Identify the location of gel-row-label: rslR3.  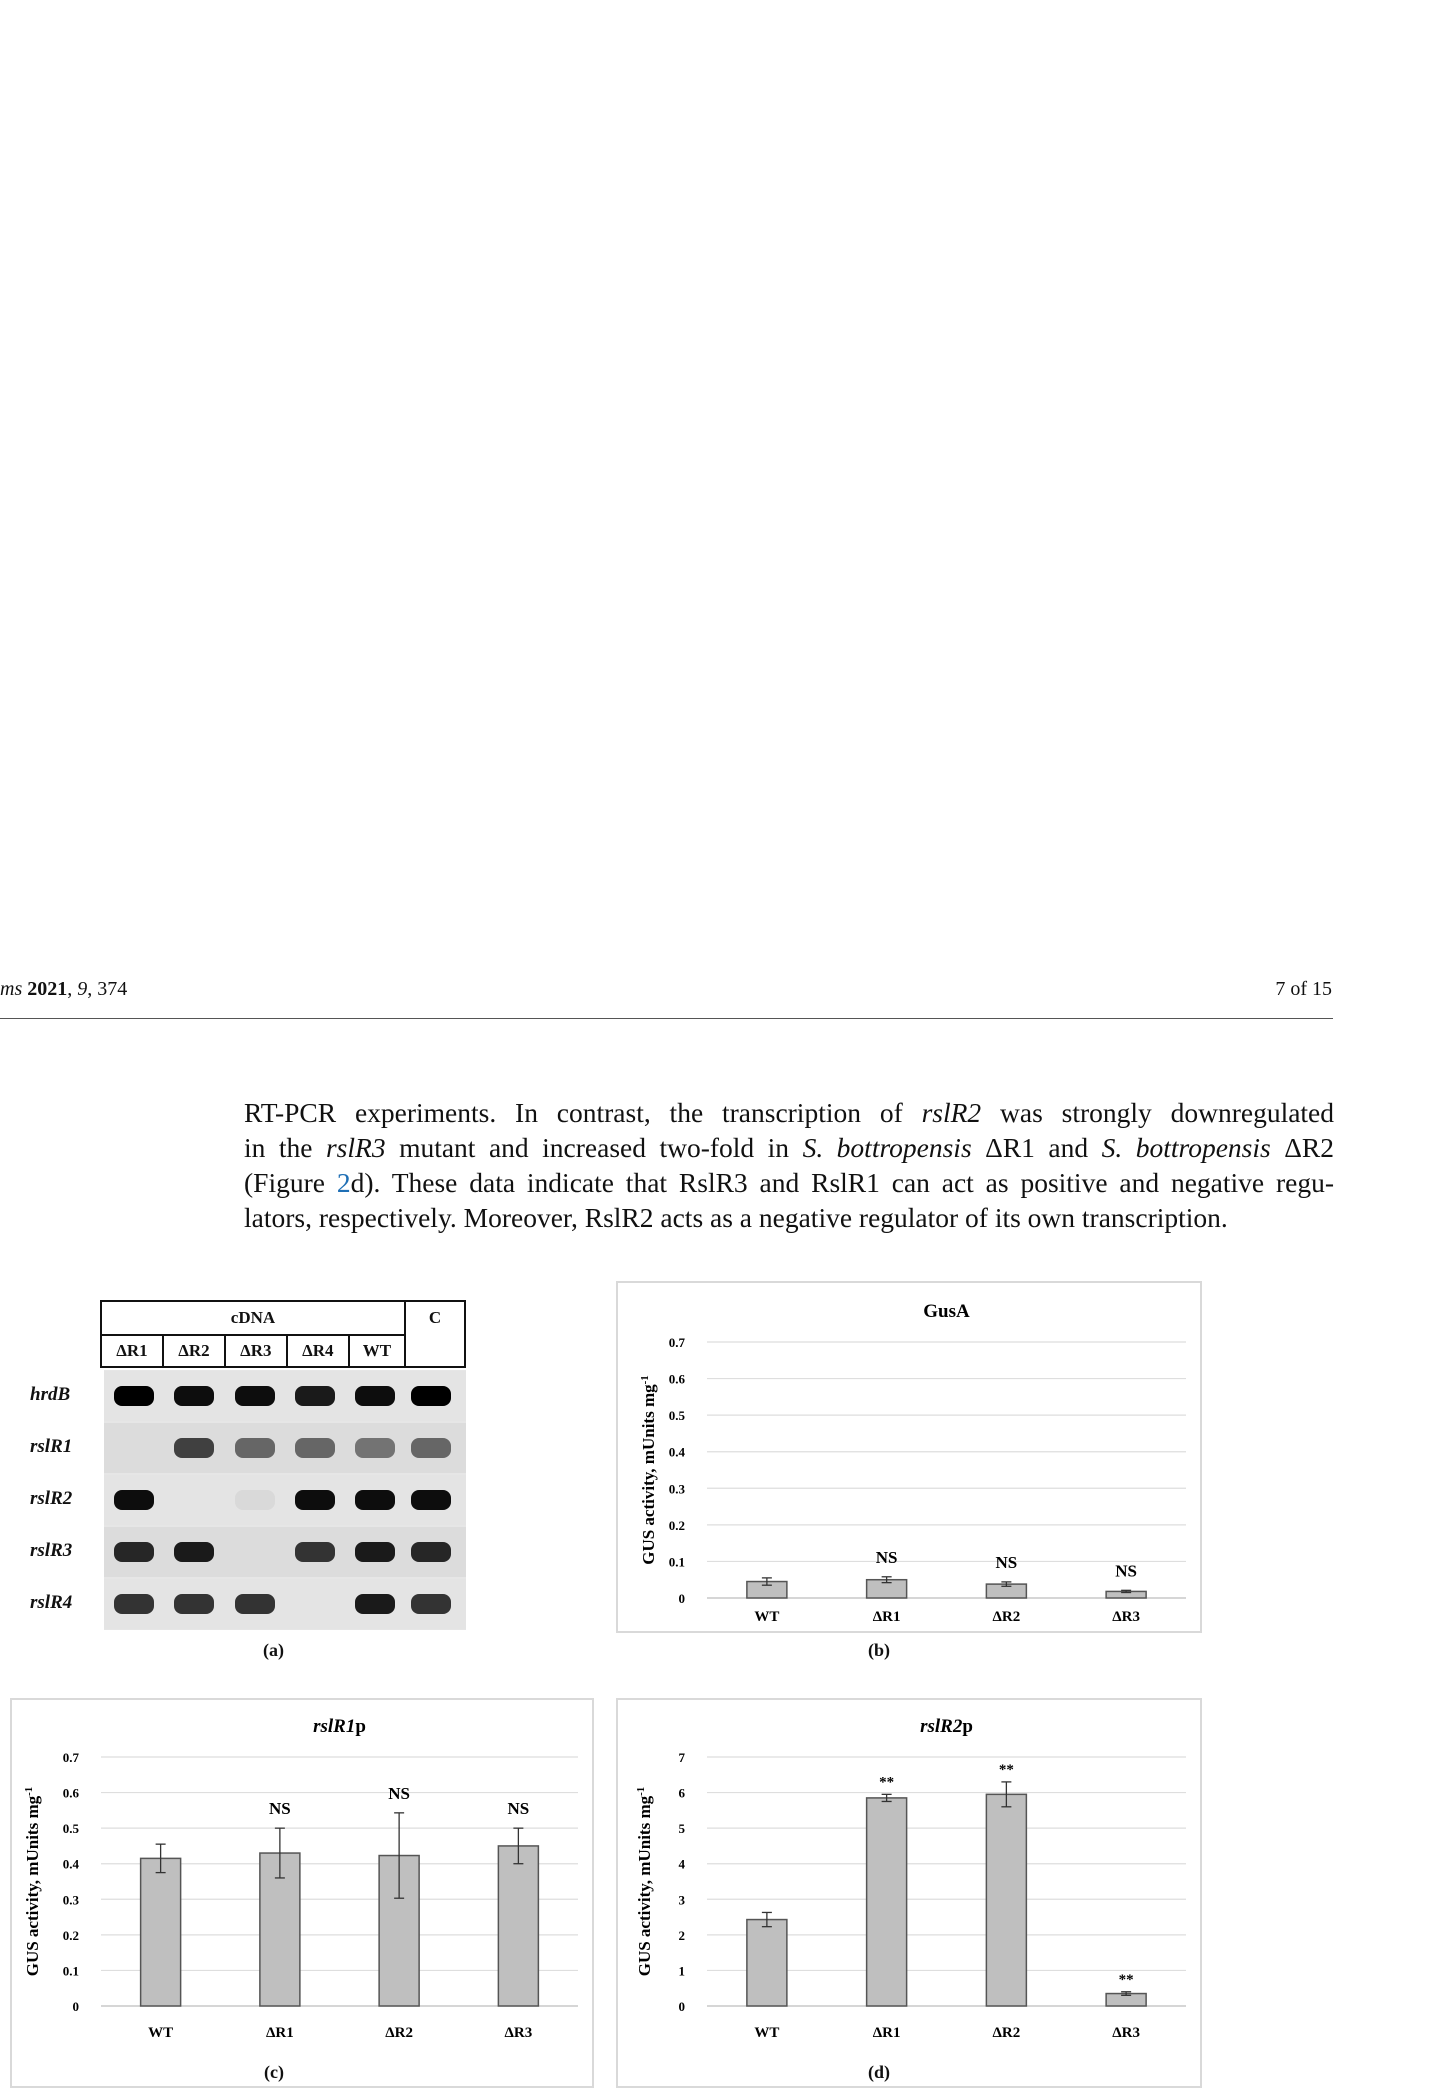
(51, 1550).